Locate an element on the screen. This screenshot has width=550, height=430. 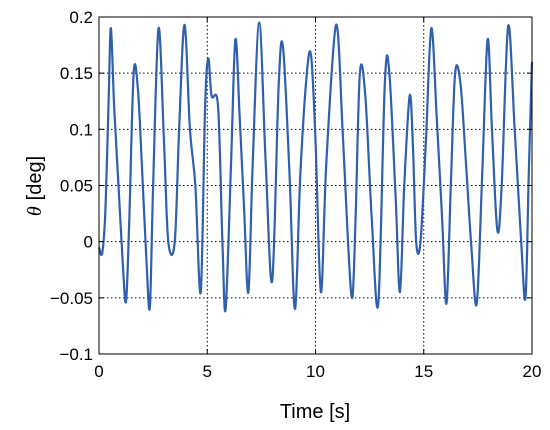
y-tick-label: 0.15 is located at coordinates (76, 73).